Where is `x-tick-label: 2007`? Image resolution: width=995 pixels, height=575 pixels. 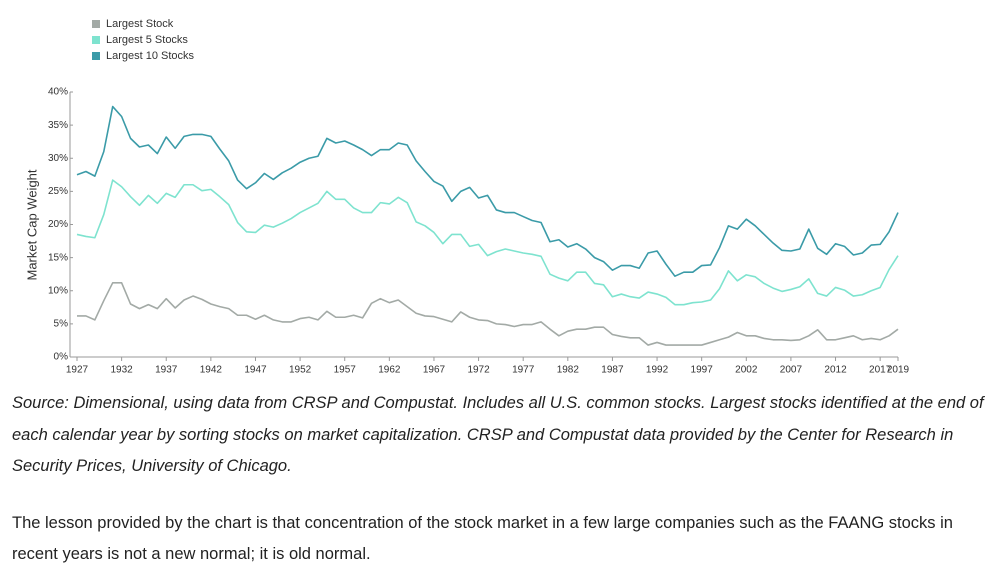 x-tick-label: 2007 is located at coordinates (791, 370).